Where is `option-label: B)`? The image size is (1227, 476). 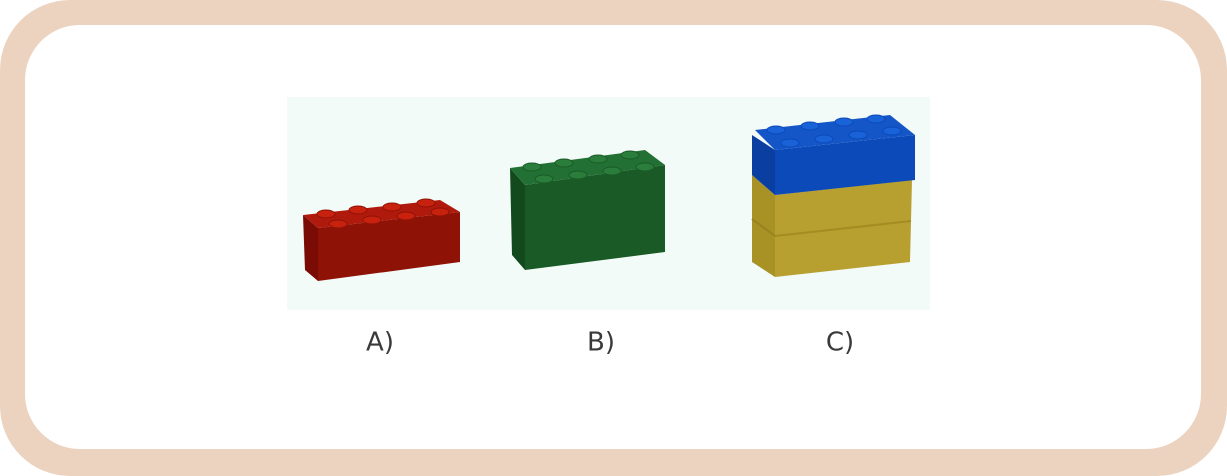 option-label: B) is located at coordinates (601, 343).